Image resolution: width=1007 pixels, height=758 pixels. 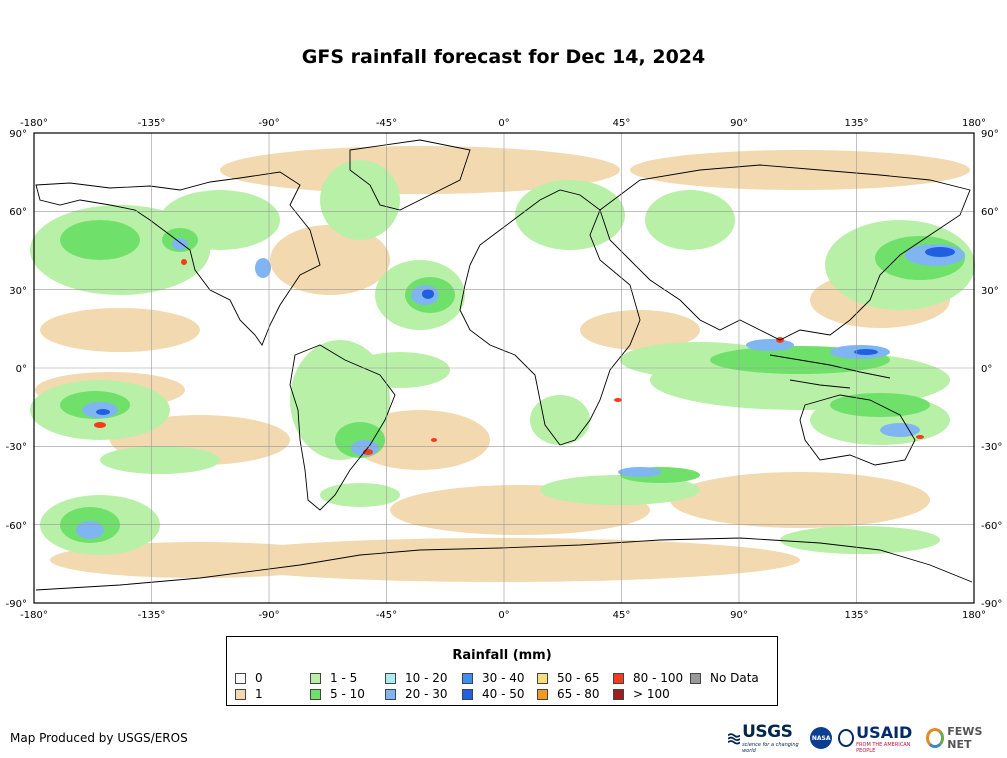 What do you see at coordinates (493, 694) in the screenshot?
I see `legend-item: 40 - 50` at bounding box center [493, 694].